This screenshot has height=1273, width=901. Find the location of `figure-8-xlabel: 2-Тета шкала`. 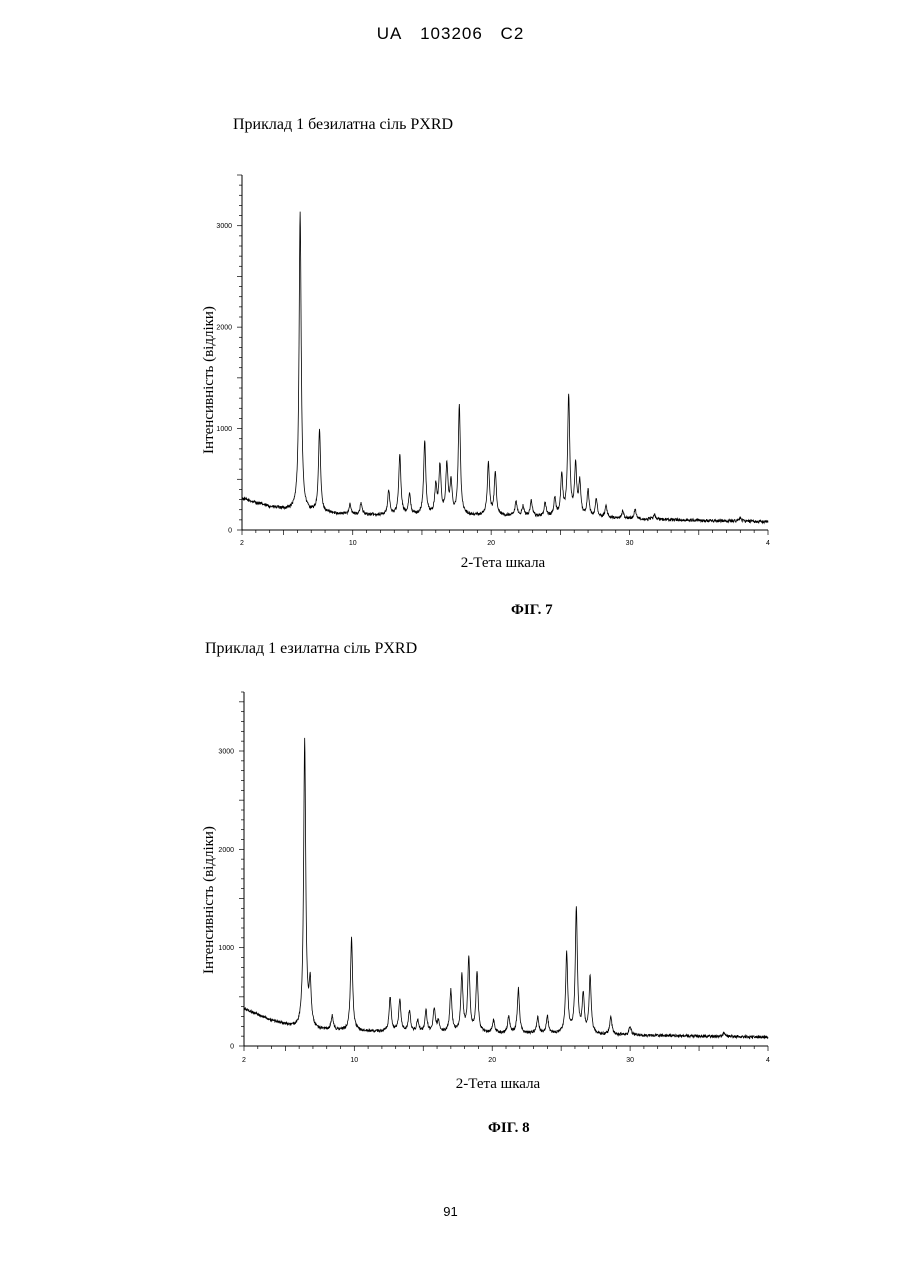

figure-8-xlabel: 2-Тета шкала is located at coordinates (498, 1084).